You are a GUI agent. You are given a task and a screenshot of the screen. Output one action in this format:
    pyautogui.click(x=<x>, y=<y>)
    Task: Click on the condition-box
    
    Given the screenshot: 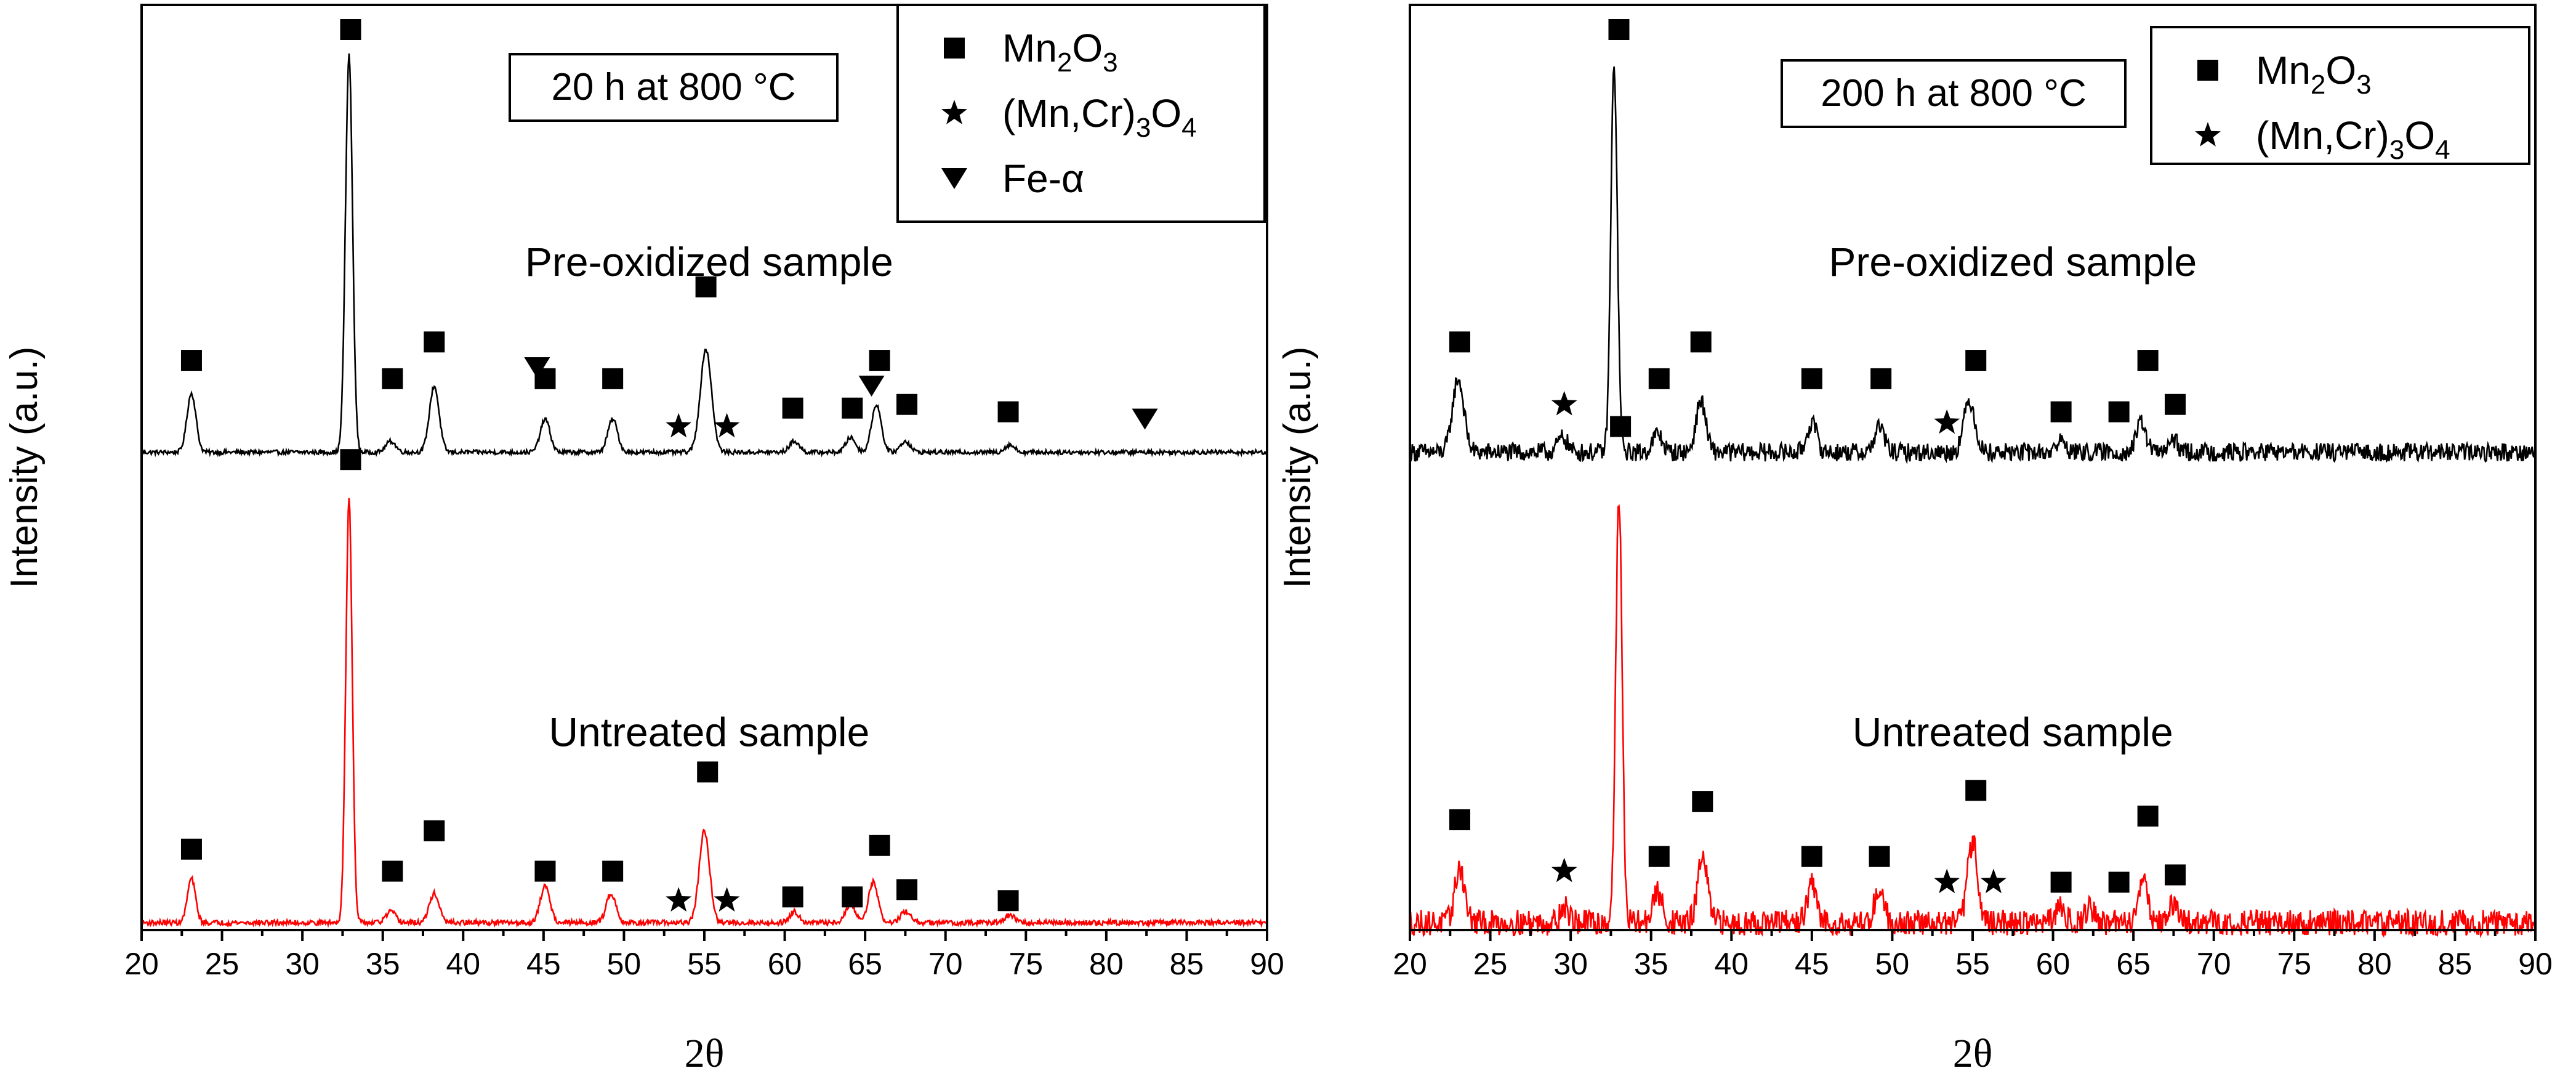 What is the action you would take?
    pyautogui.click(x=674, y=88)
    